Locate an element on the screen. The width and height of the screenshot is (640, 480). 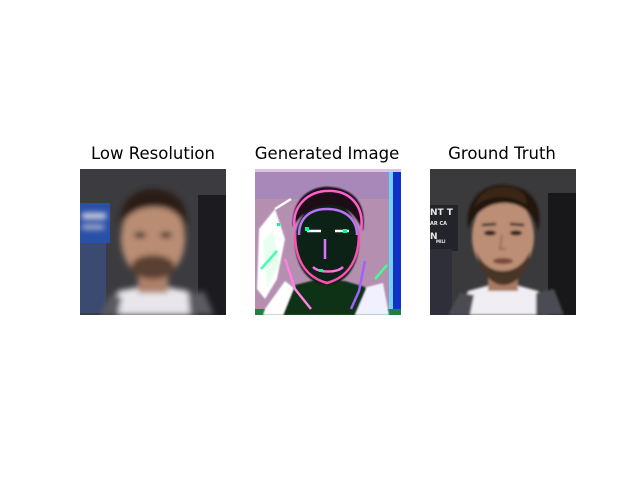
ground-truth-backdrop-text-3: N is located at coordinates (434, 237).